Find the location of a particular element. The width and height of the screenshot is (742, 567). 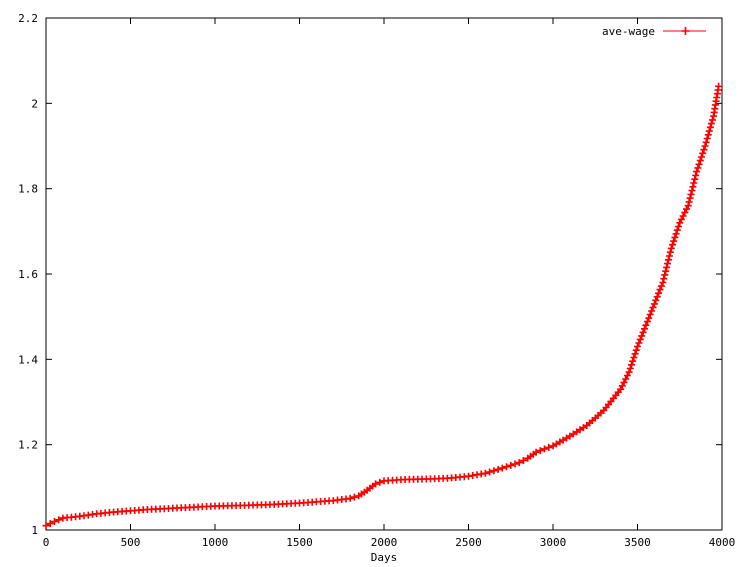

x-tick-label: 1000 is located at coordinates (215, 542).